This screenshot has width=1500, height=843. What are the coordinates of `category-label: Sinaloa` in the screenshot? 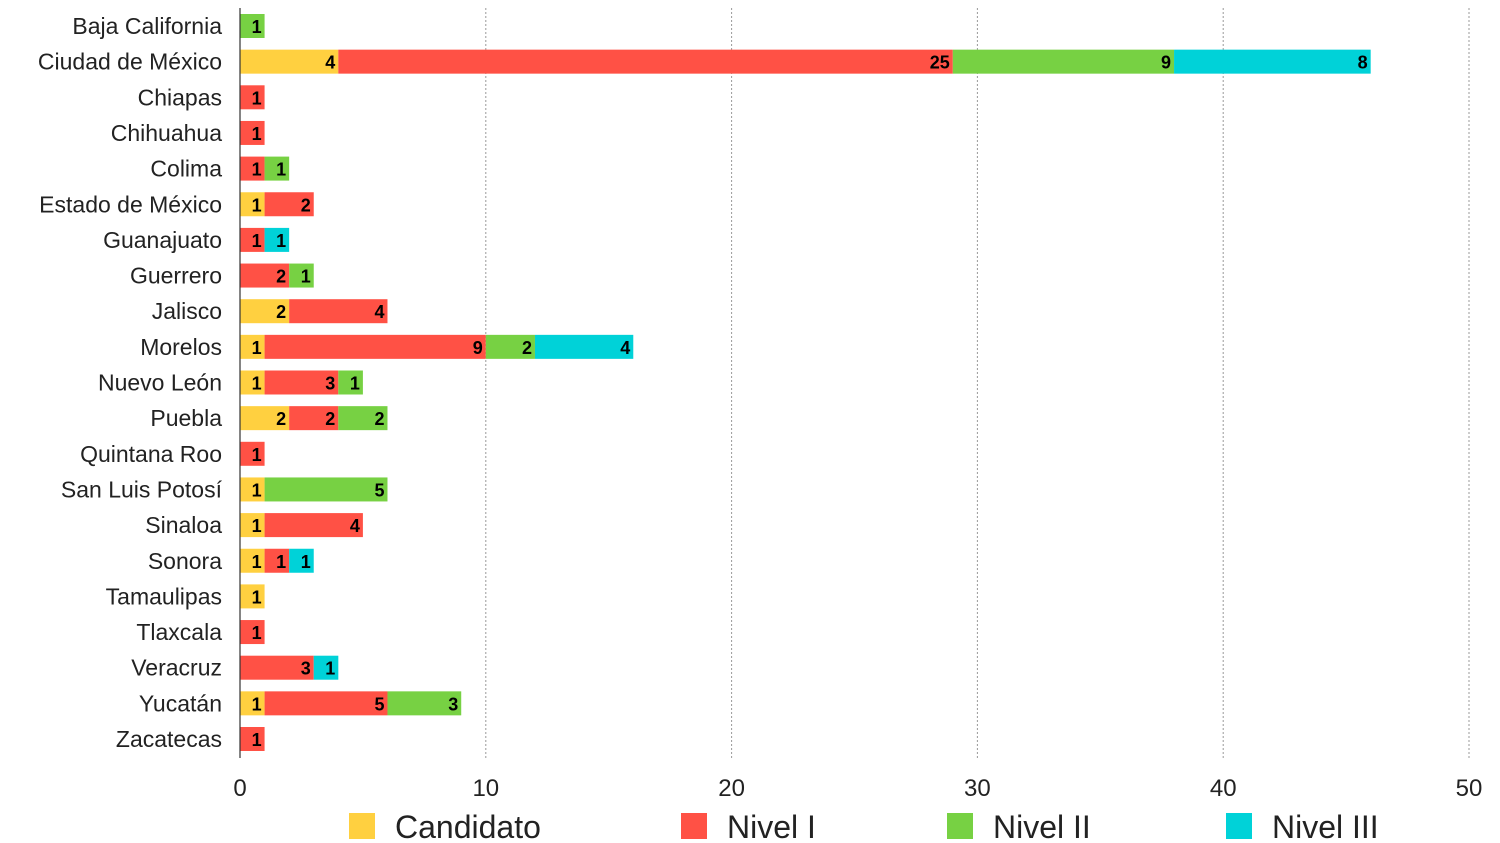 It's located at (183, 525).